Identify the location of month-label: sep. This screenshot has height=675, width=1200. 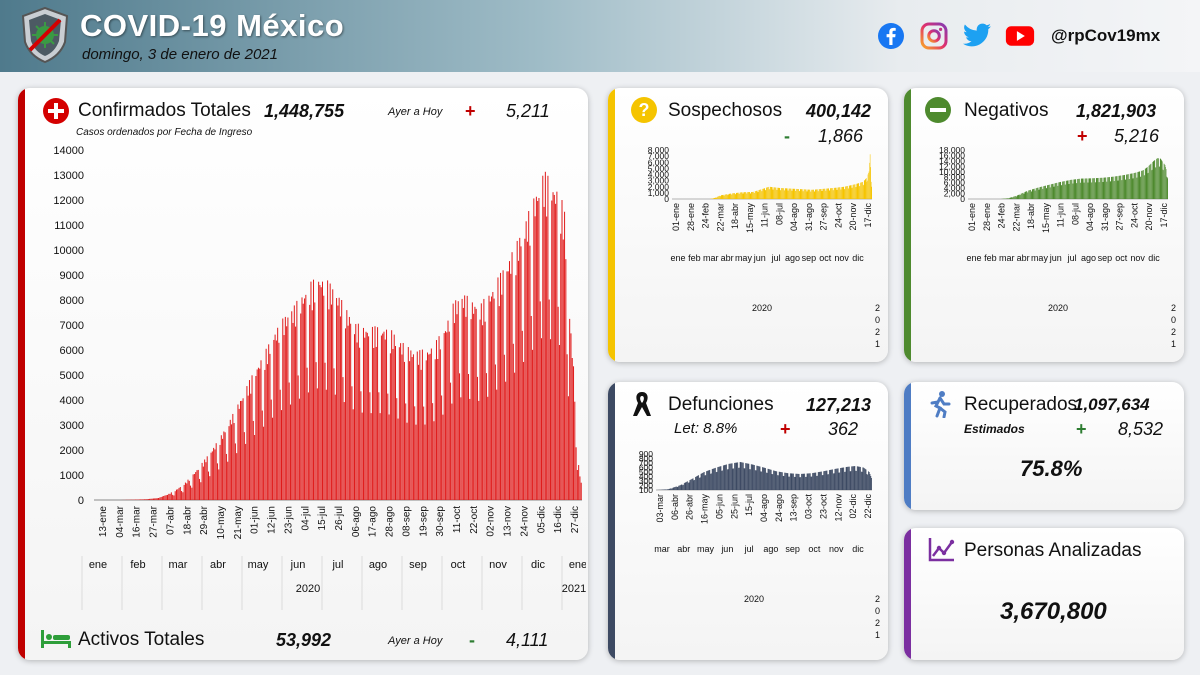
(809, 258).